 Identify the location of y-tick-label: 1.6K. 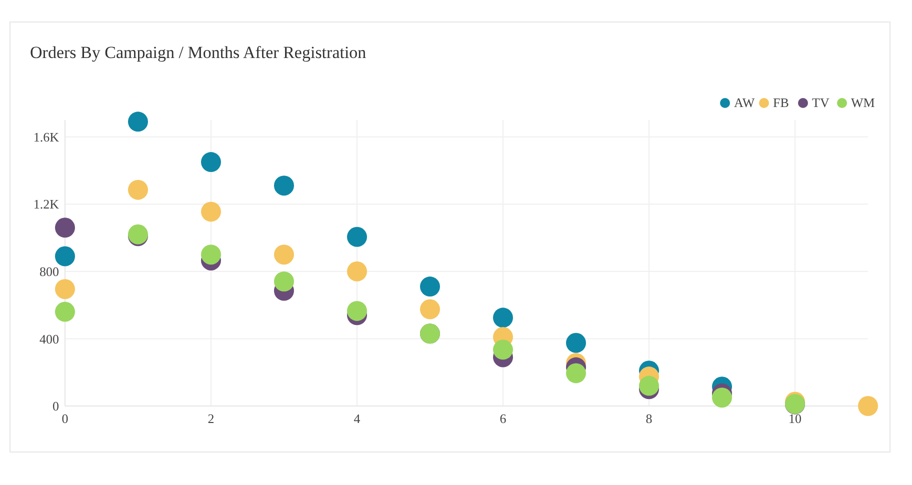
(46, 136).